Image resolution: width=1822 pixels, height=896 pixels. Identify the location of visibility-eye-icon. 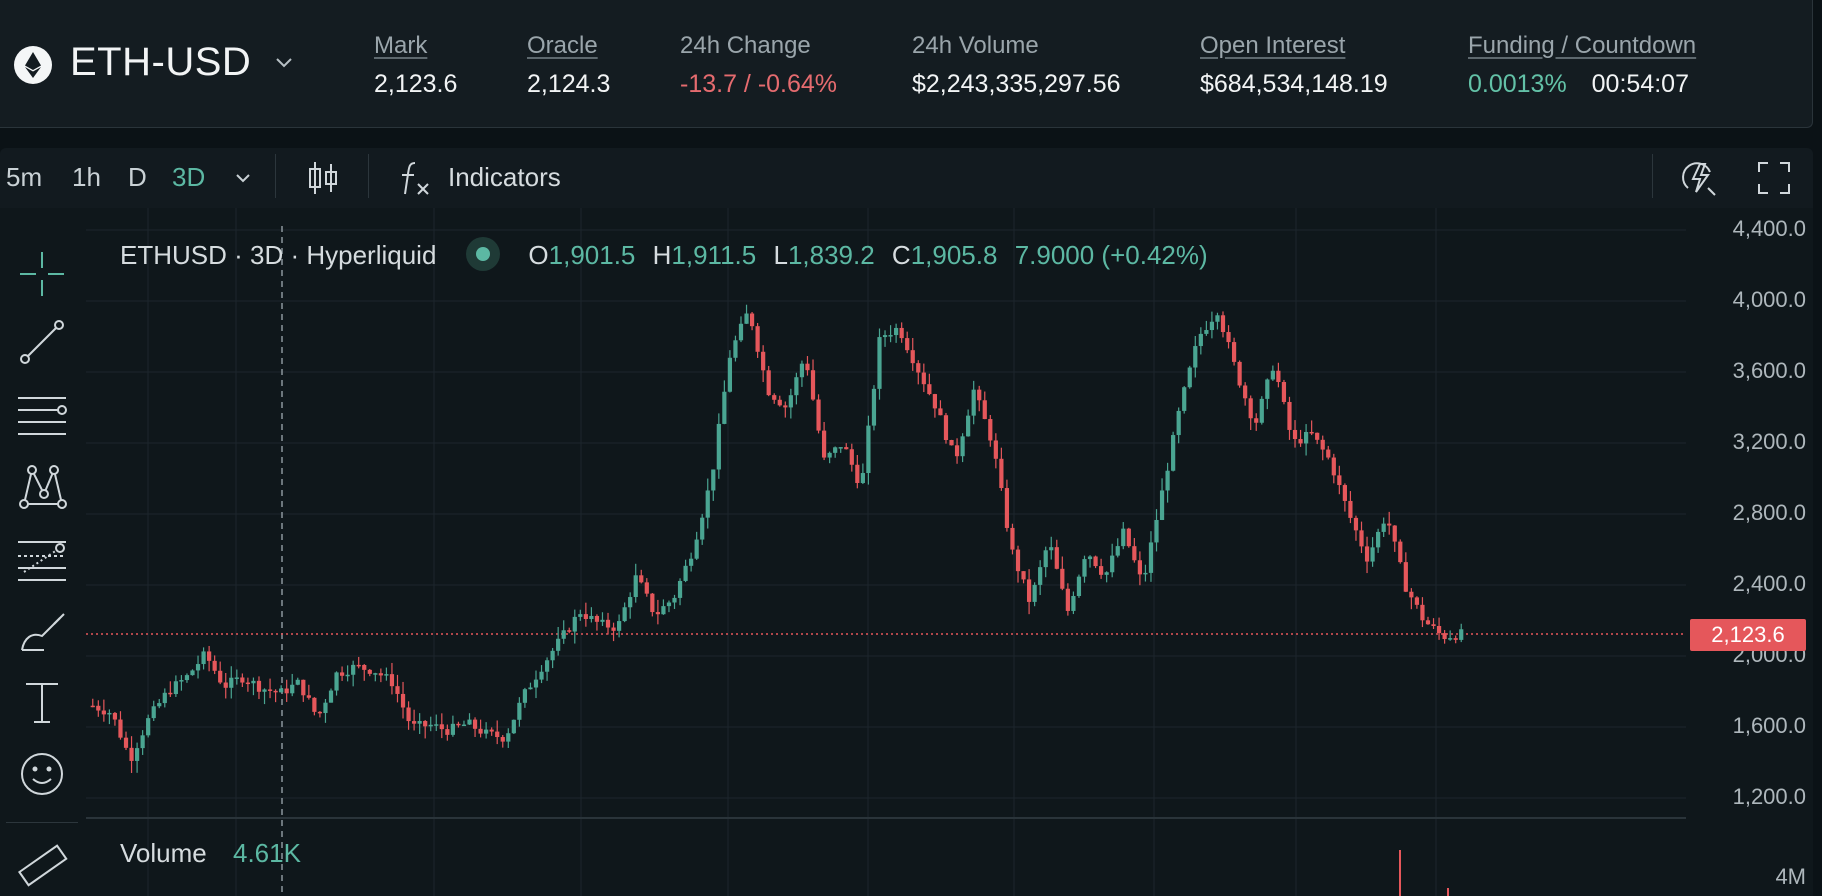
(483, 254).